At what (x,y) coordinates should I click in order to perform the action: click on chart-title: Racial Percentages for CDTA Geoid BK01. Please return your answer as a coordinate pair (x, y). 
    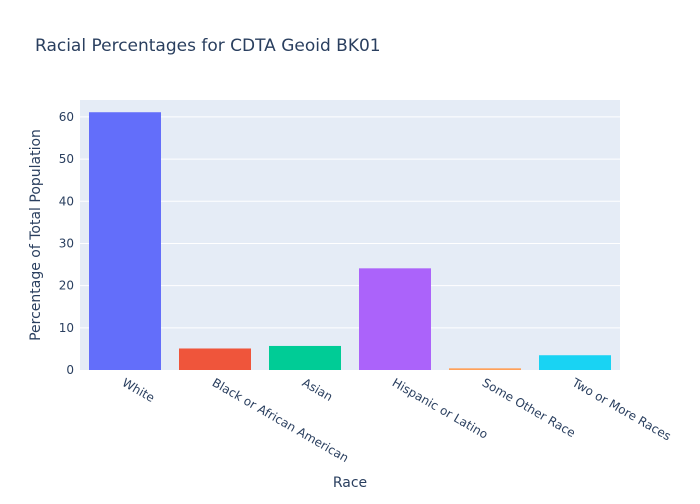
    Looking at the image, I should click on (208, 46).